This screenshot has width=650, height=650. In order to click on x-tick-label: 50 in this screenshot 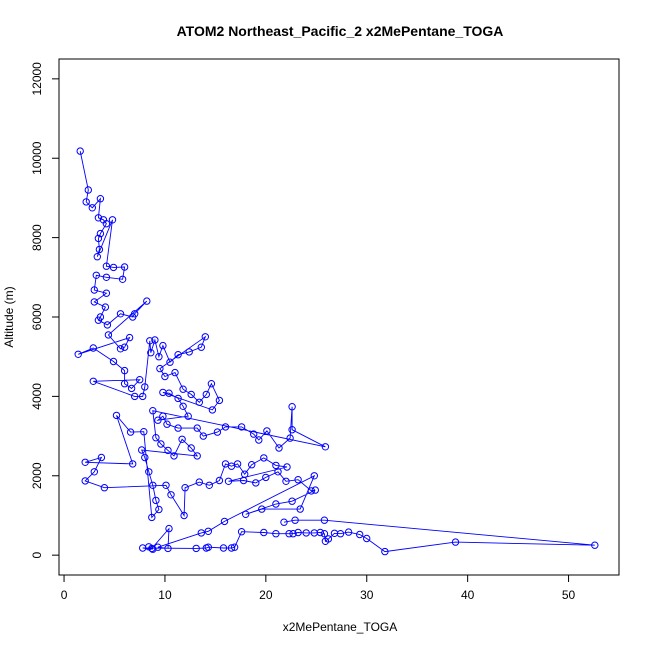, I will do `click(569, 595)`.